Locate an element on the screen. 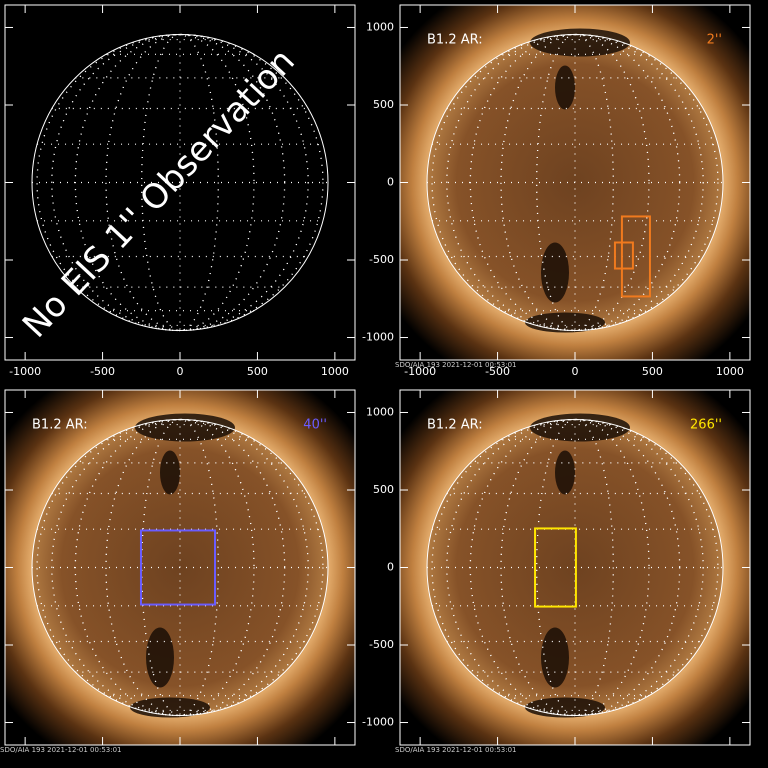 The image size is (768, 768). resolution-label: 266'' is located at coordinates (706, 425).